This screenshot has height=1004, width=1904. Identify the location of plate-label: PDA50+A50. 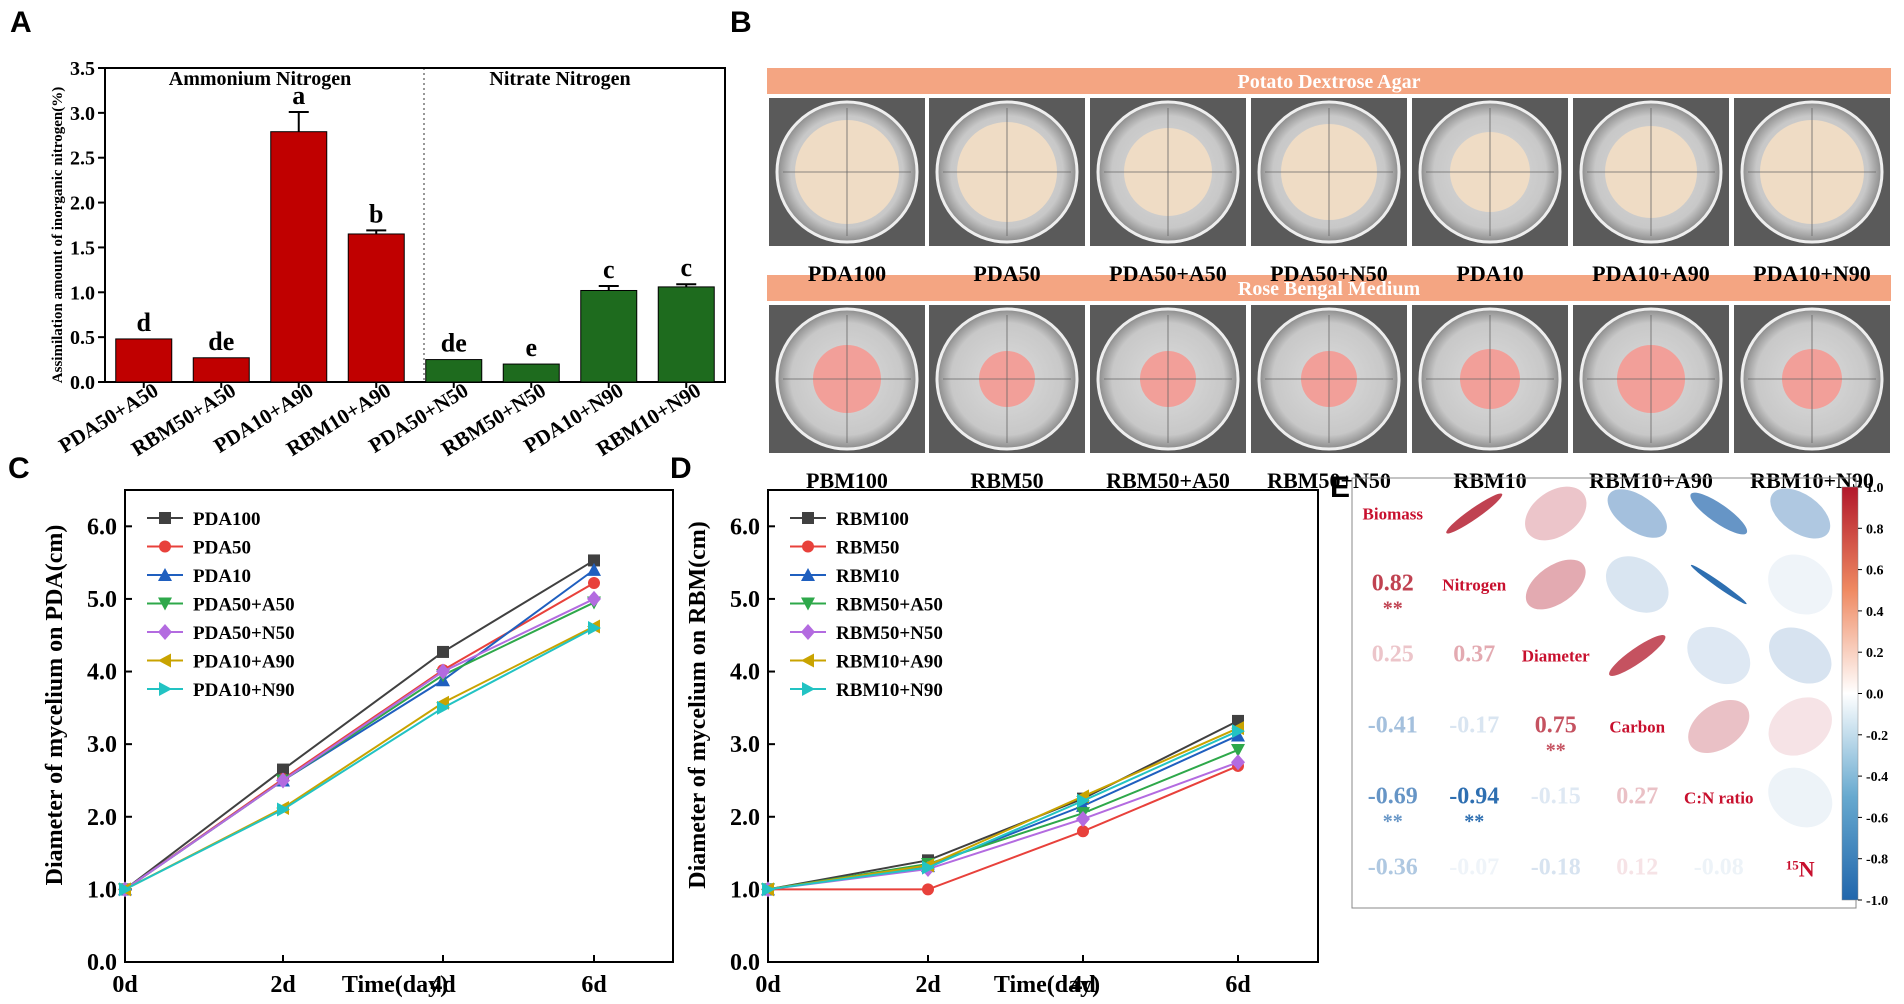
(1168, 273).